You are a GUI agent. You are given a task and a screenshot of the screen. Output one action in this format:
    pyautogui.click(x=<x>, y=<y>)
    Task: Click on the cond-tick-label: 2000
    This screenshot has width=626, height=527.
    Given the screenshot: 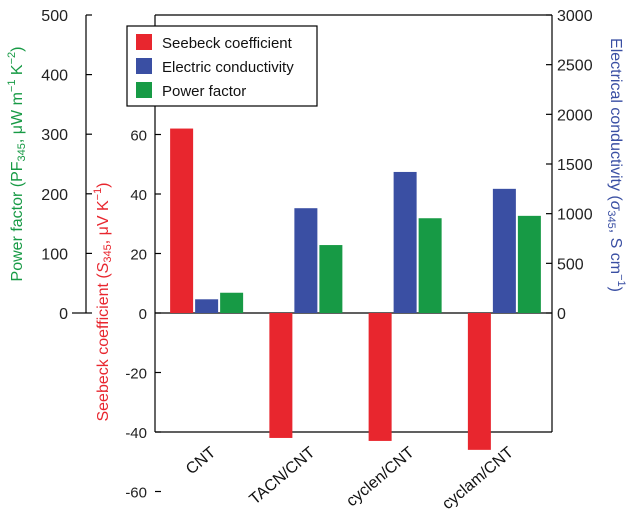 What is the action you would take?
    pyautogui.click(x=575, y=115)
    